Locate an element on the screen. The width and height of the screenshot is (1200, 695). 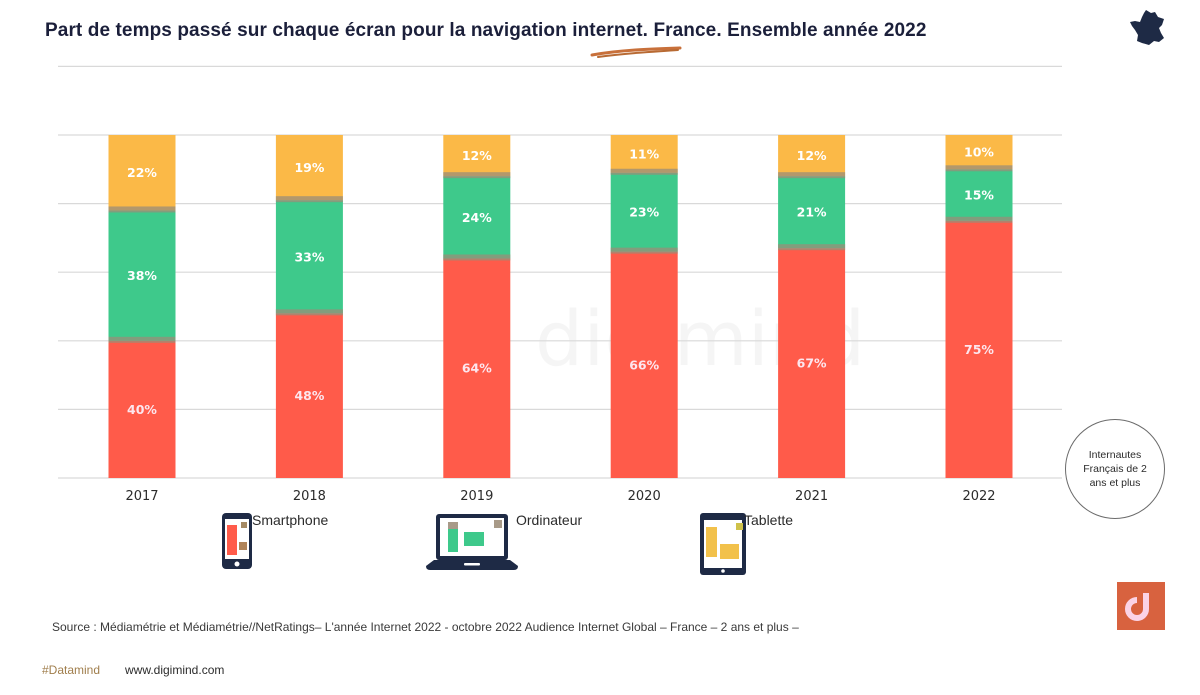
legend-label-smartphone: Smartphone is located at coordinates (290, 520).